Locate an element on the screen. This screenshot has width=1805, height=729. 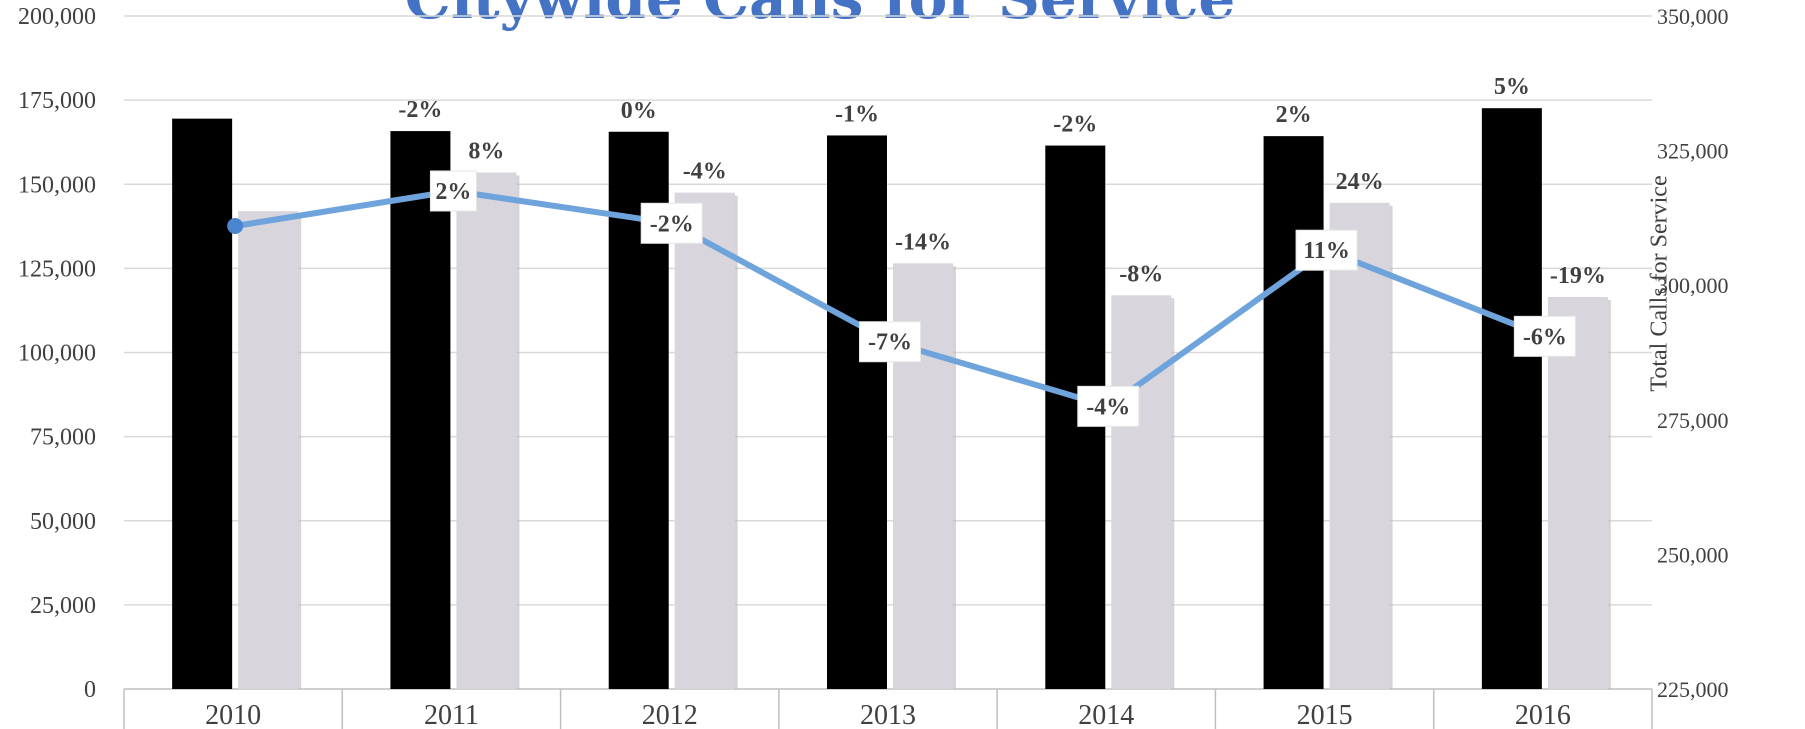
x-tick-label: 2015 is located at coordinates (1325, 714).